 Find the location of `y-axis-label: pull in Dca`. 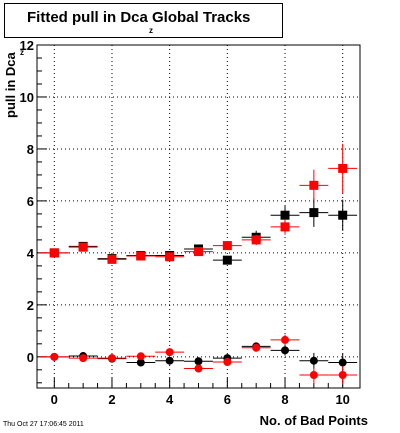

y-axis-label: pull in Dca is located at coordinates (10, 85).